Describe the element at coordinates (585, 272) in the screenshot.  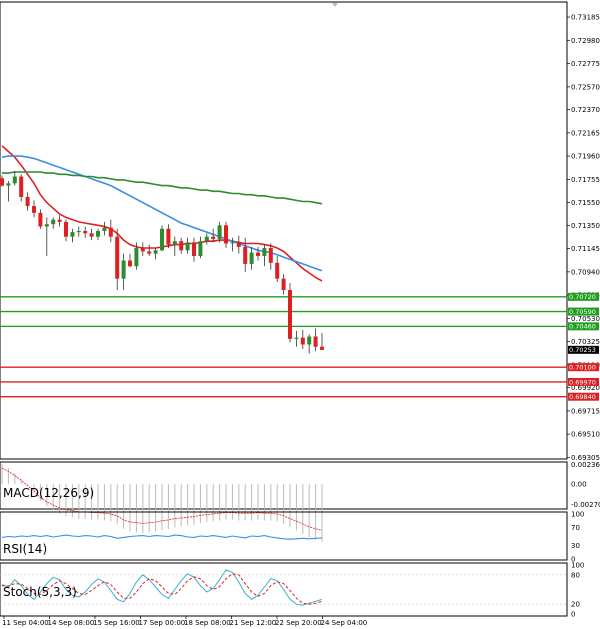
I see `price-tick-label: 0.70940` at that location.